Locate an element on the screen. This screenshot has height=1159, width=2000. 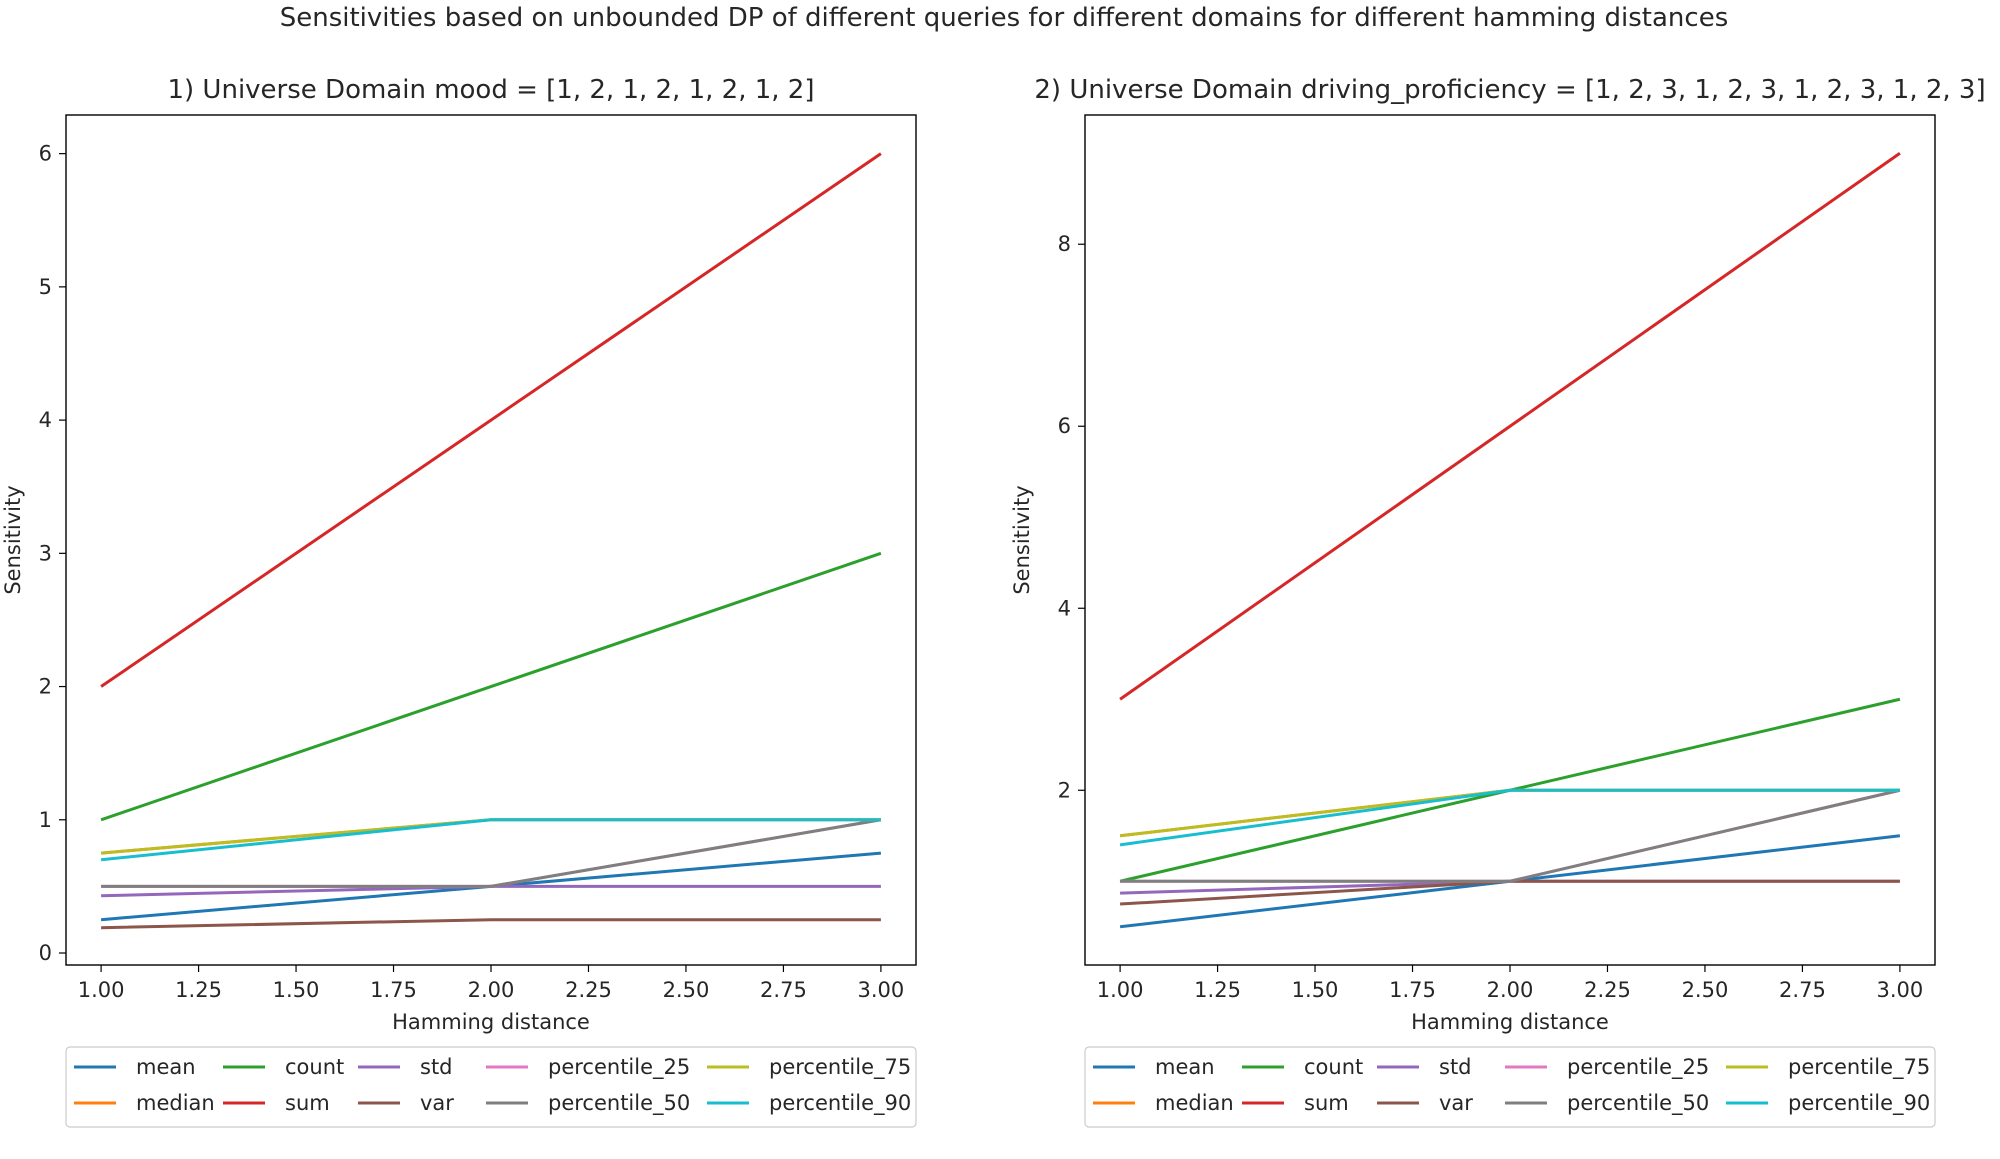
series-line-count is located at coordinates (491, 686).